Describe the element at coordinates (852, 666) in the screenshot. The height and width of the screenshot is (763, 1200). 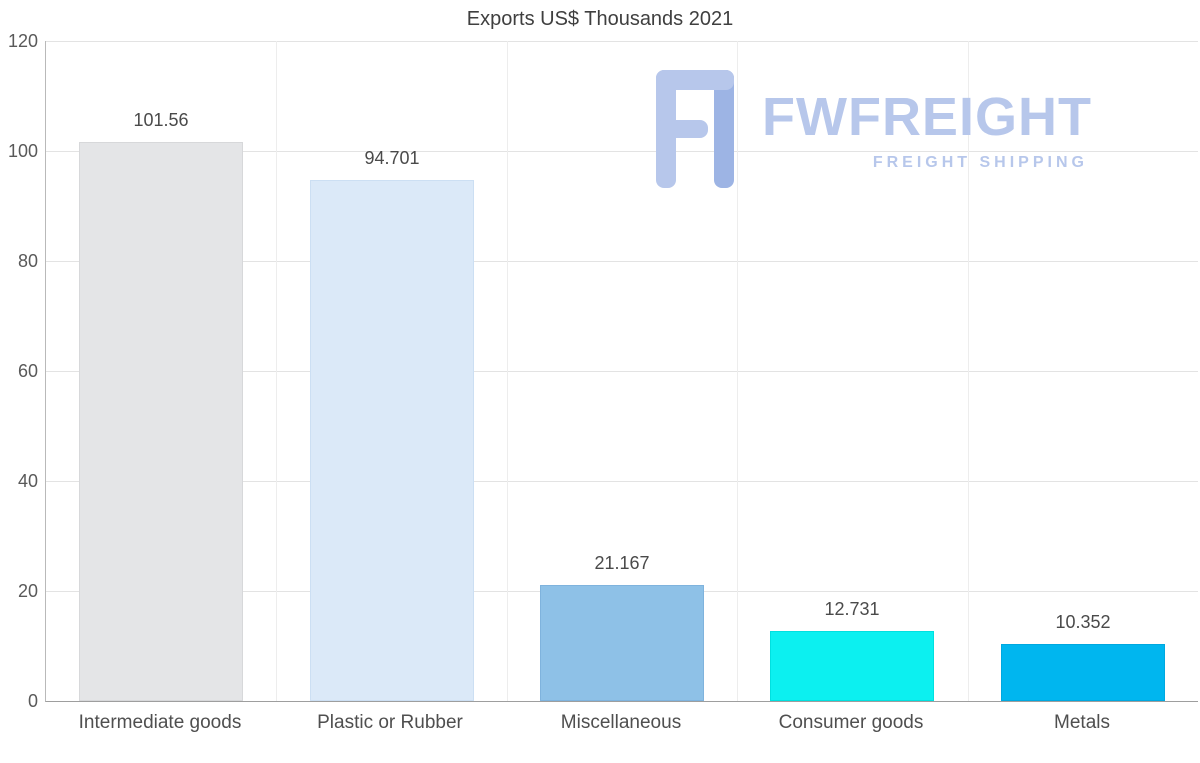
I see `bar-consumer-goods` at that location.